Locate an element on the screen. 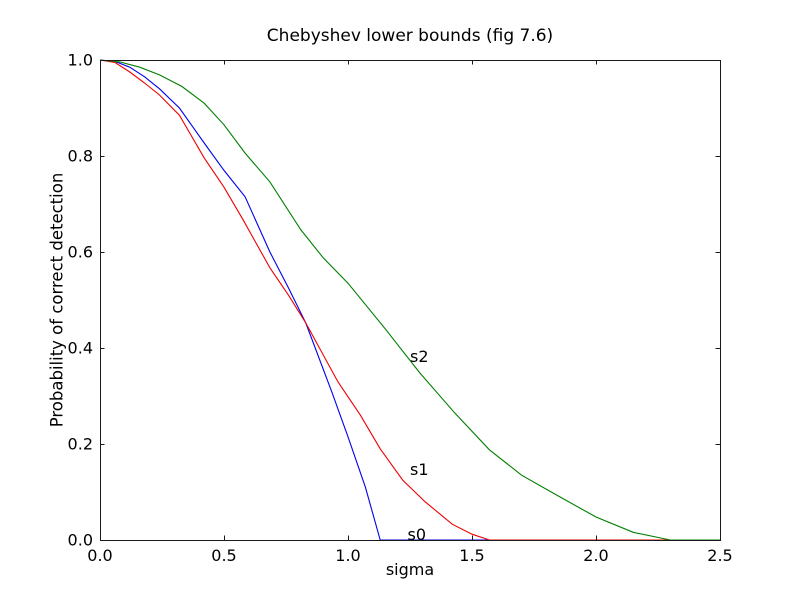  x-tick-label-0.0: 0.0 is located at coordinates (100, 555).